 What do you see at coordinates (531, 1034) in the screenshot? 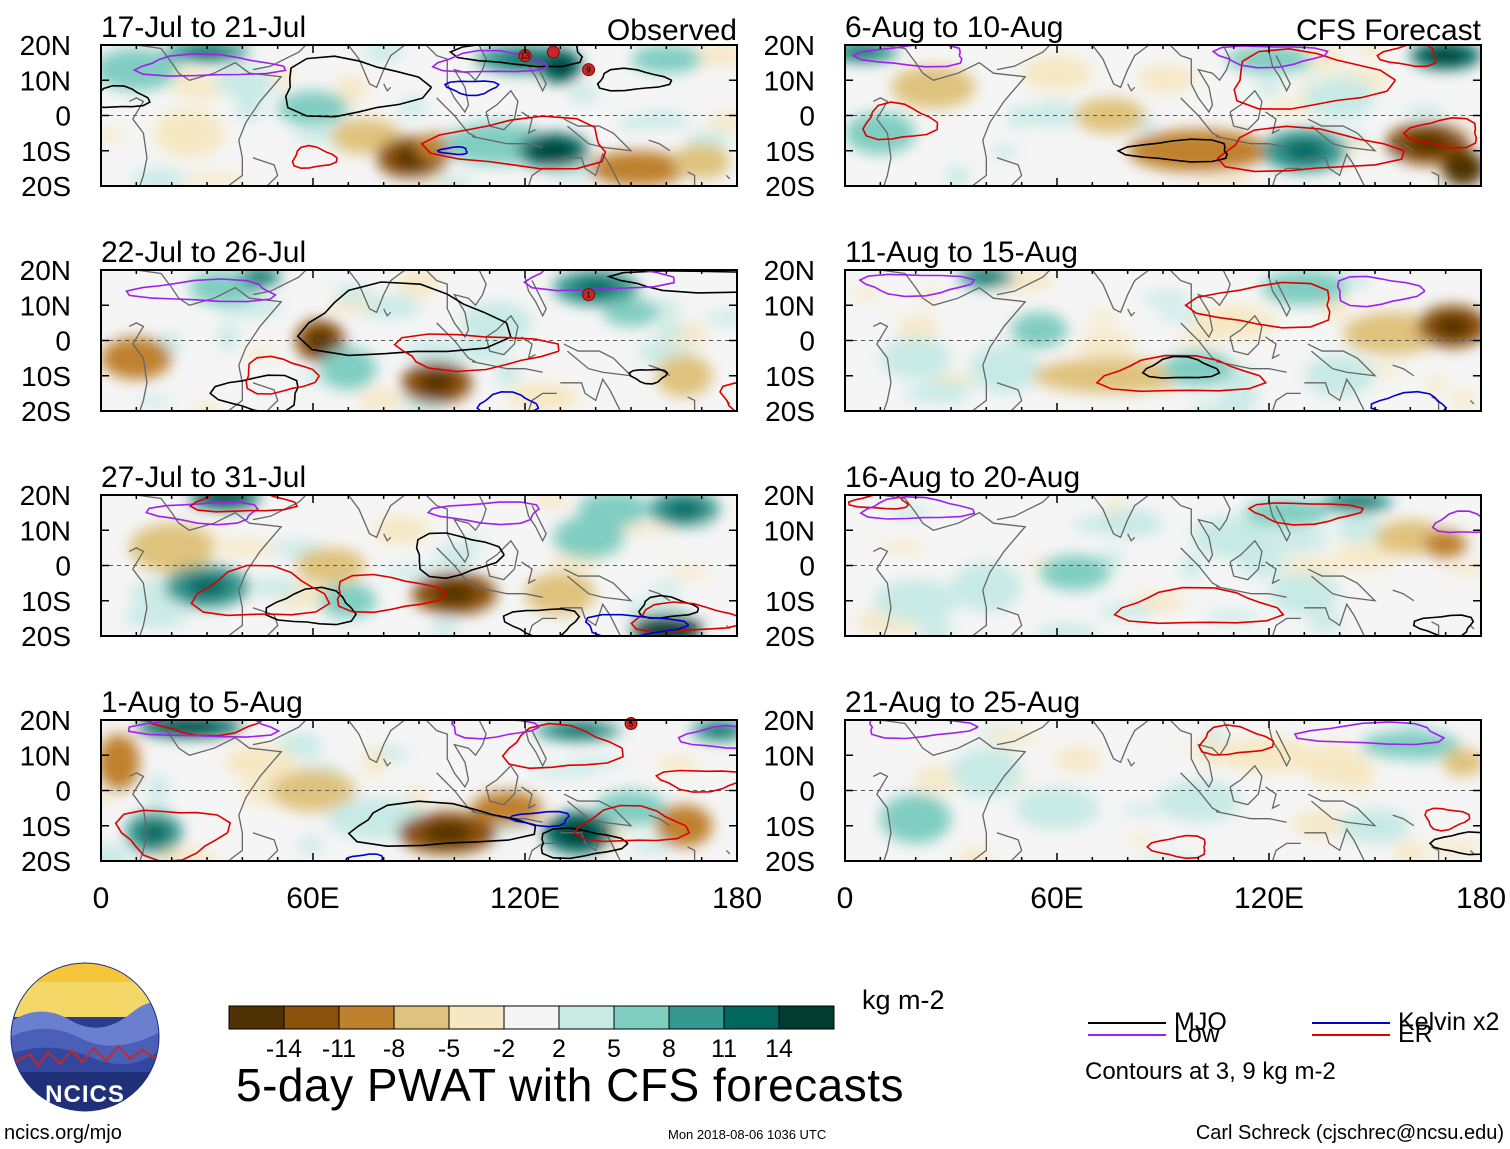
I see `colorbar: -14 -11 -8 -5 -2 2 5 8 11 14` at bounding box center [531, 1034].